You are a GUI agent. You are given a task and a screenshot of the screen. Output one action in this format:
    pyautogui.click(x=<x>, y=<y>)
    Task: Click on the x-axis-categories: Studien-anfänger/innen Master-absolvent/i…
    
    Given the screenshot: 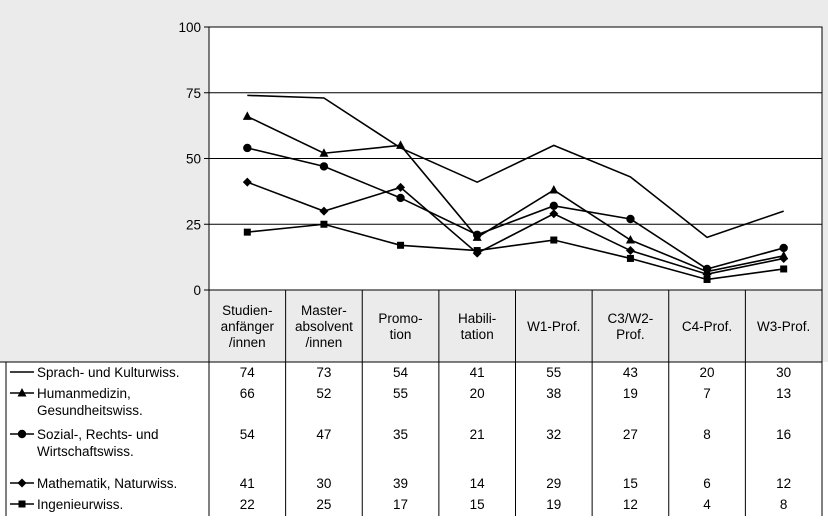 What is the action you would take?
    pyautogui.click(x=516, y=326)
    